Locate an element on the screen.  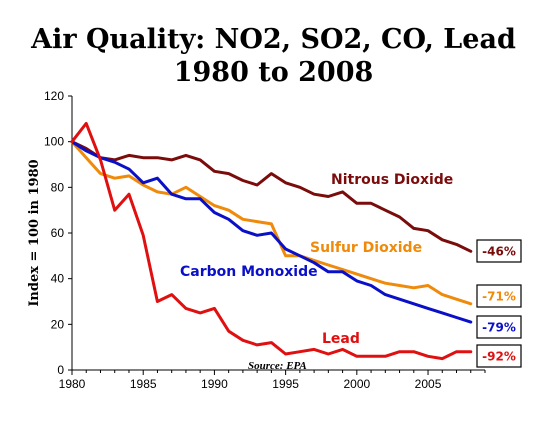
y-tick-label: 80 is located at coordinates (58, 187).